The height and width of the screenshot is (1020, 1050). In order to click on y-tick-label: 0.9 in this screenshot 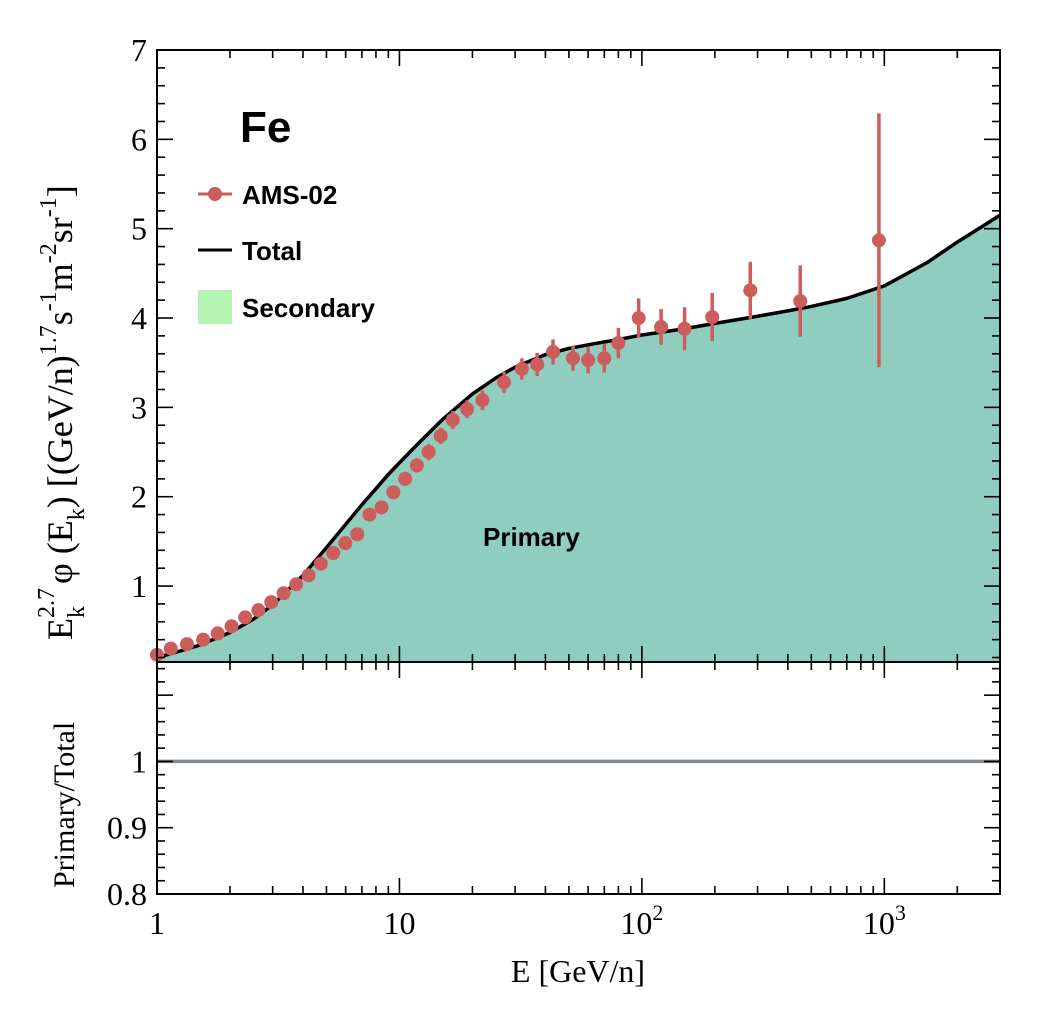, I will do `click(127, 828)`.